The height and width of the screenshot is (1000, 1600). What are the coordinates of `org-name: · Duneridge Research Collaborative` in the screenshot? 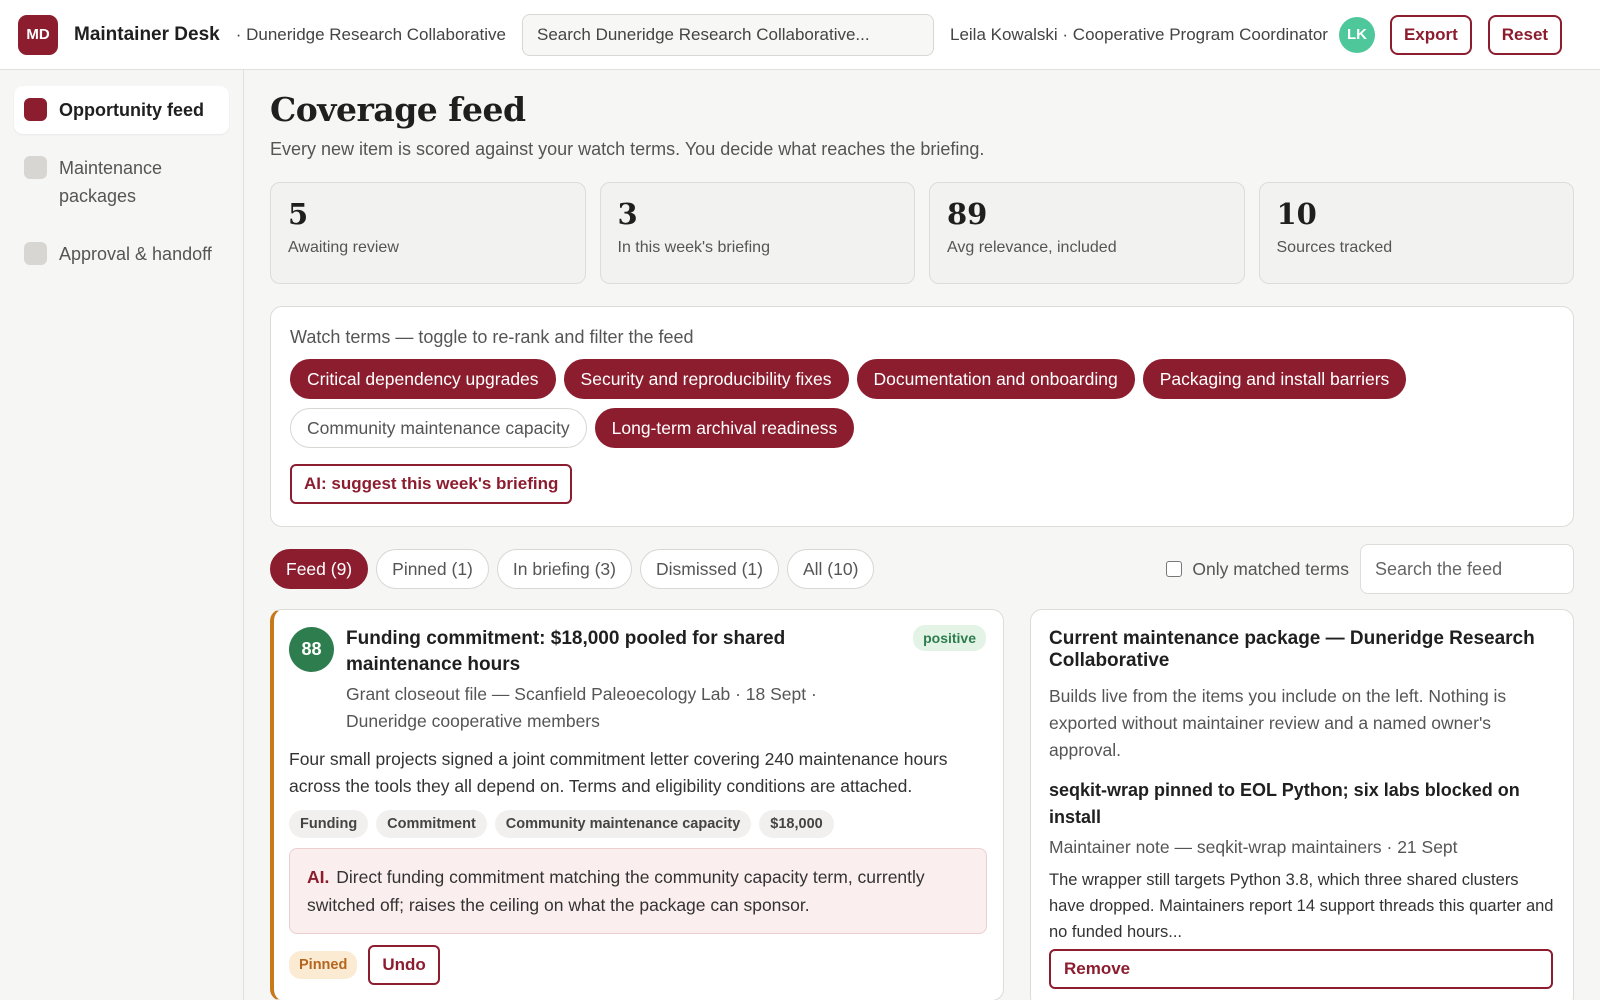 It's located at (370, 34).